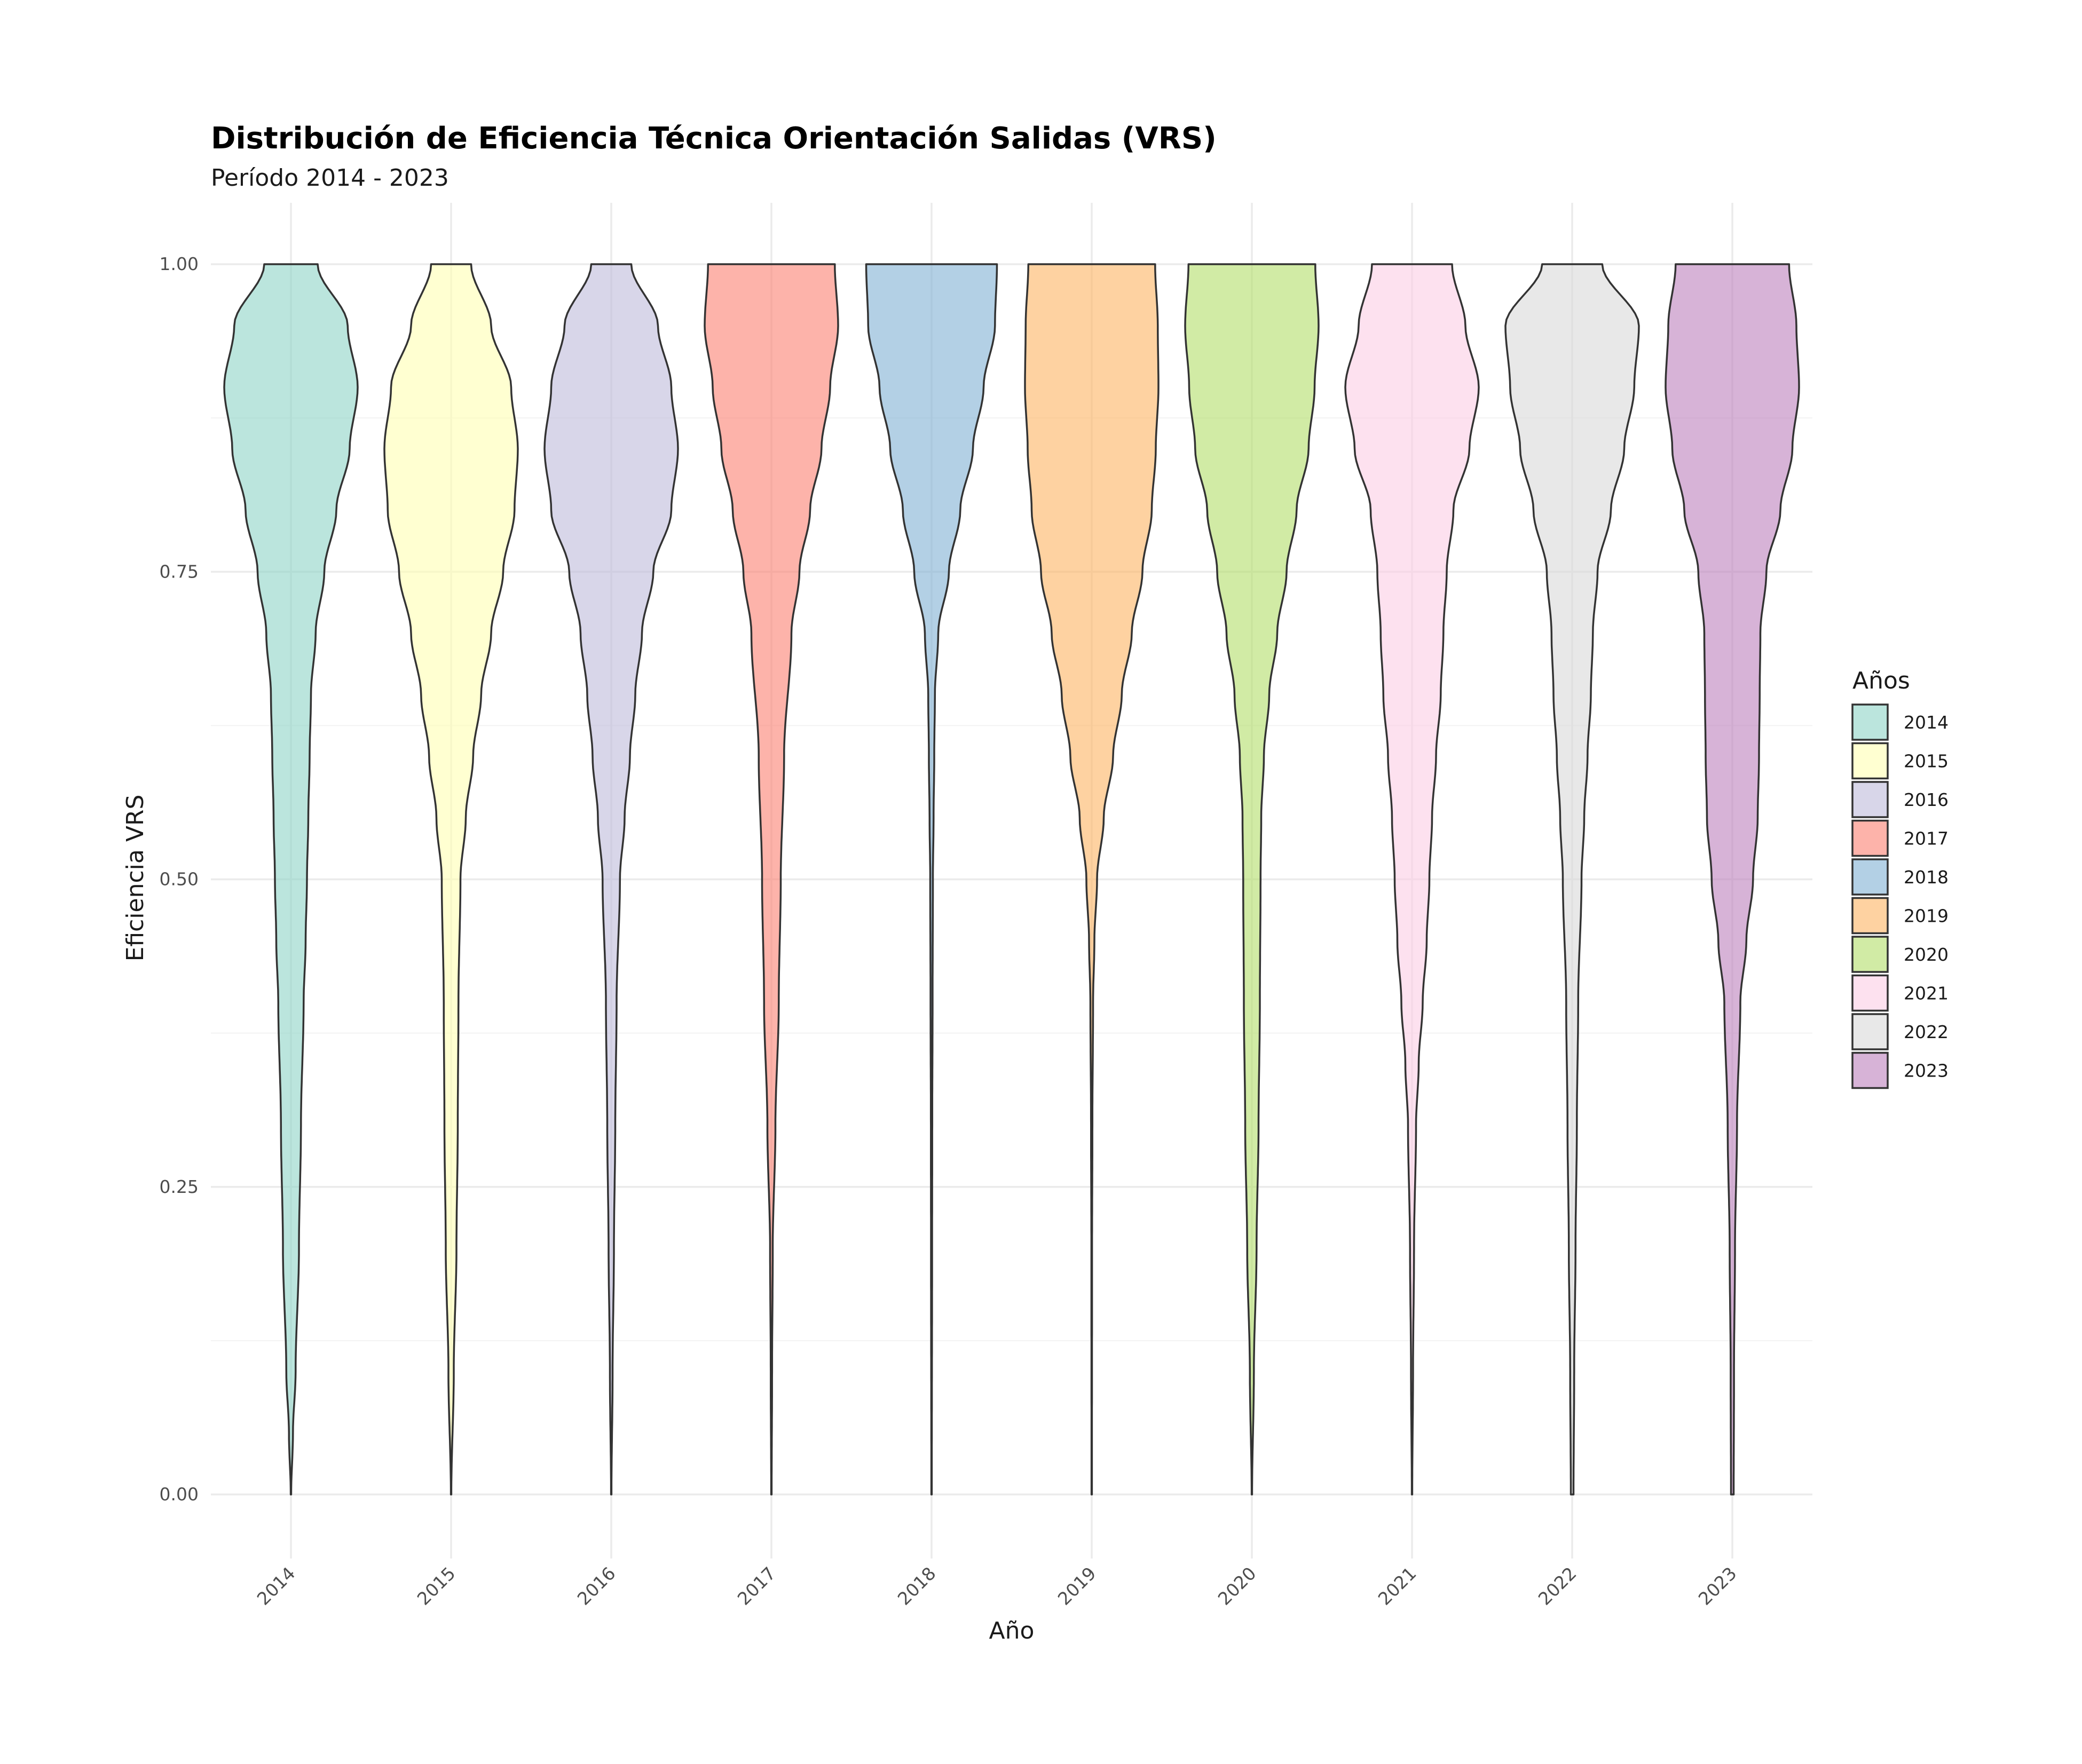 The image size is (2082, 1764). Describe the element at coordinates (1718, 1586) in the screenshot. I see `x-tick-label: 2023` at that location.